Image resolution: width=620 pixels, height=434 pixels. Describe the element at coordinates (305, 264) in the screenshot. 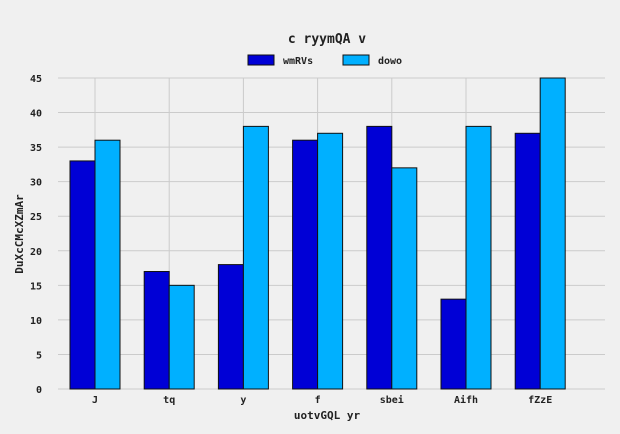

I see `bar-wmRVs-f` at that location.